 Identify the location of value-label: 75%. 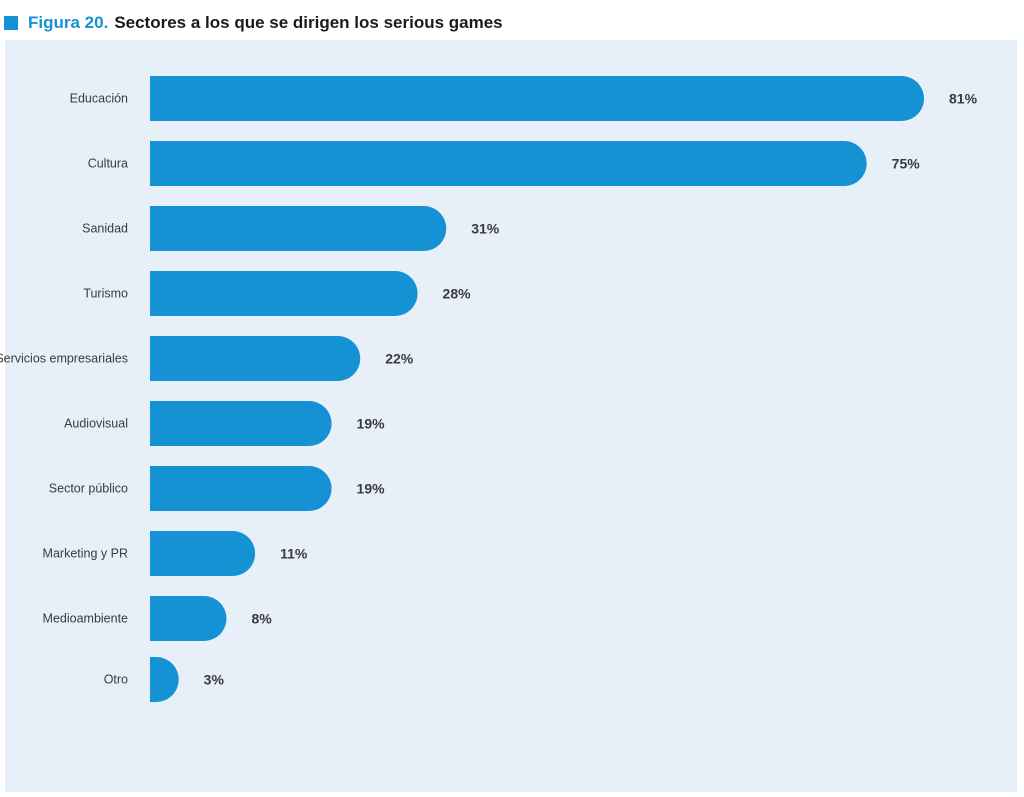
(906, 164).